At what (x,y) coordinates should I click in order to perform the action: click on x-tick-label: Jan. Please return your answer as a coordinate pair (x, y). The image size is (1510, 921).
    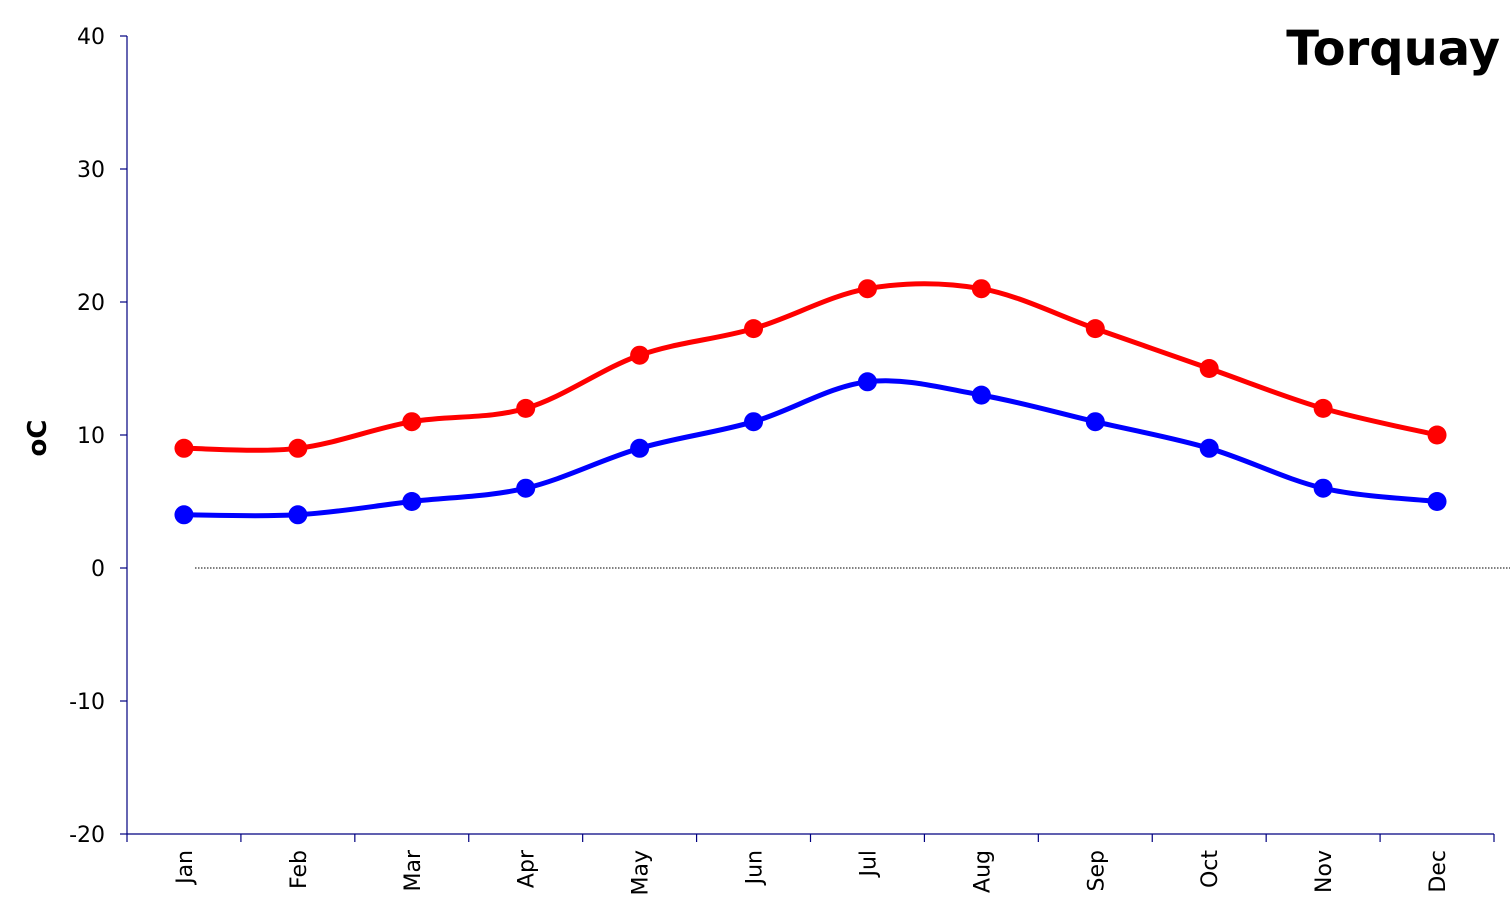
    Looking at the image, I should click on (185, 868).